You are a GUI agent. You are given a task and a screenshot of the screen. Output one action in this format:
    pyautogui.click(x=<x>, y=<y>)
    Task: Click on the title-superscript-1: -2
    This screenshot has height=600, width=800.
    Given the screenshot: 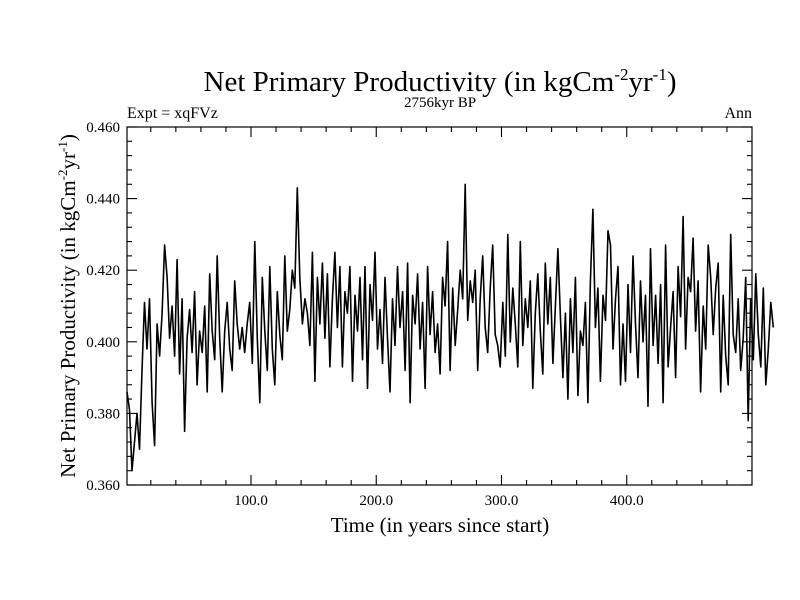 What is the action you would take?
    pyautogui.click(x=621, y=74)
    